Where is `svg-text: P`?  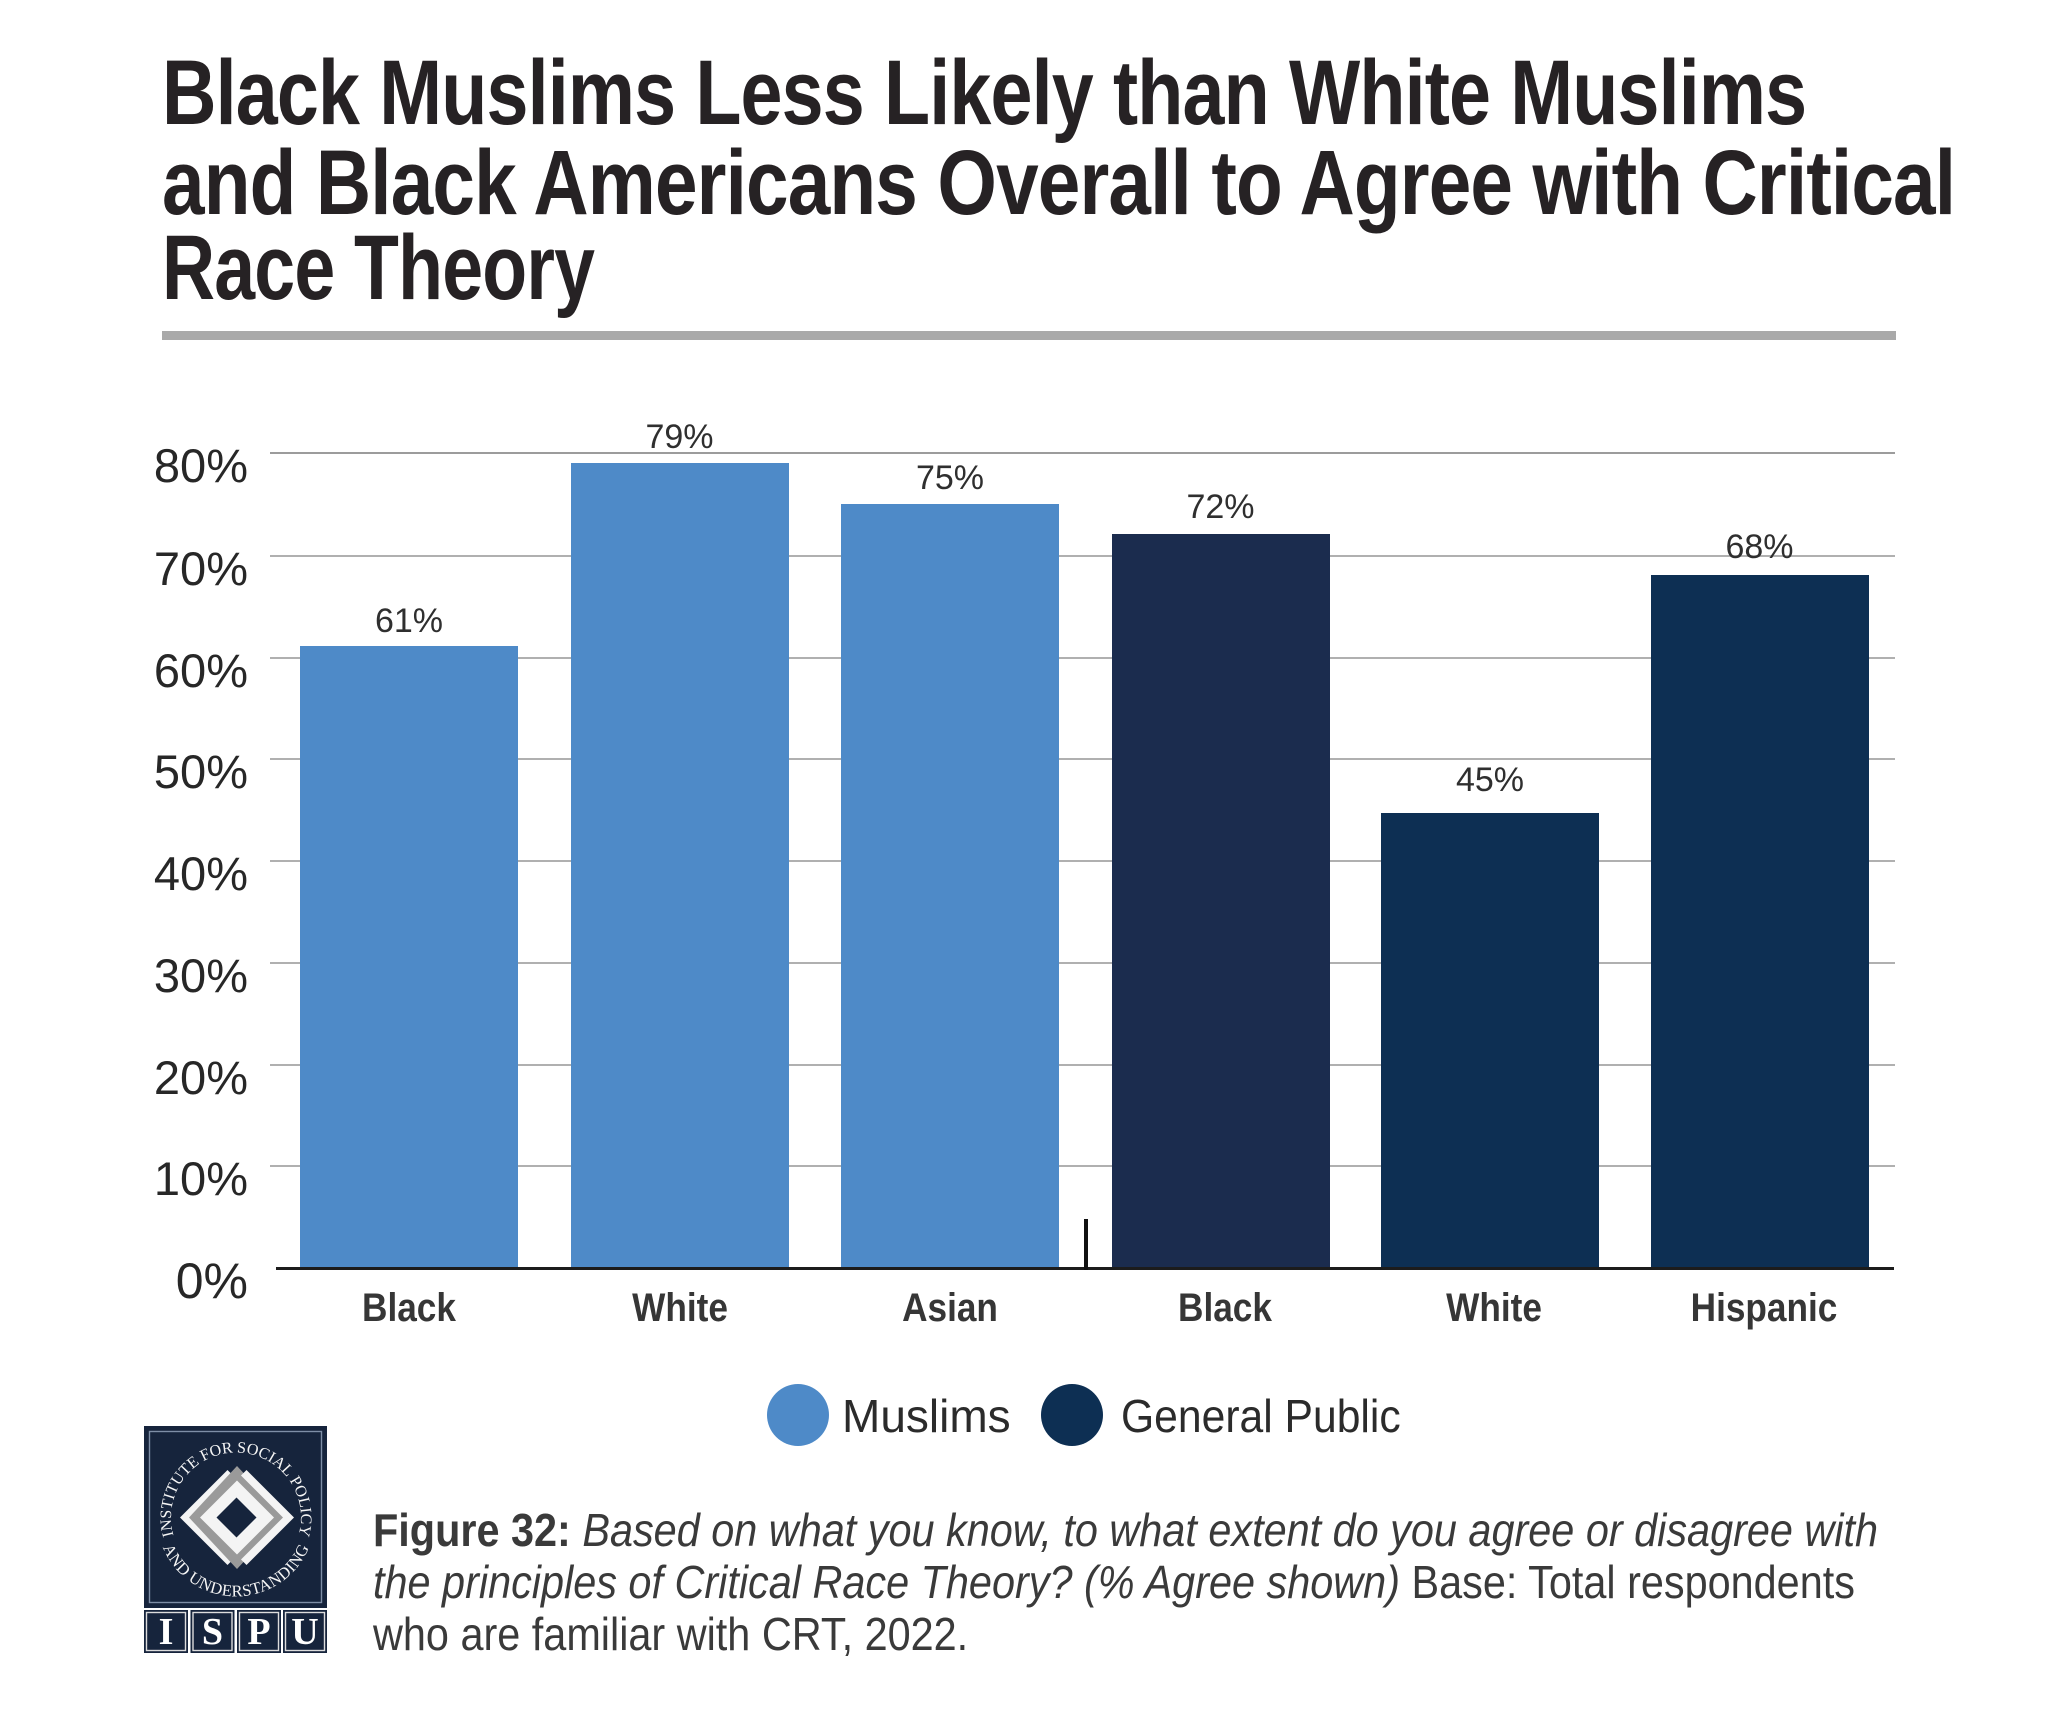 svg-text: P is located at coordinates (258, 1632).